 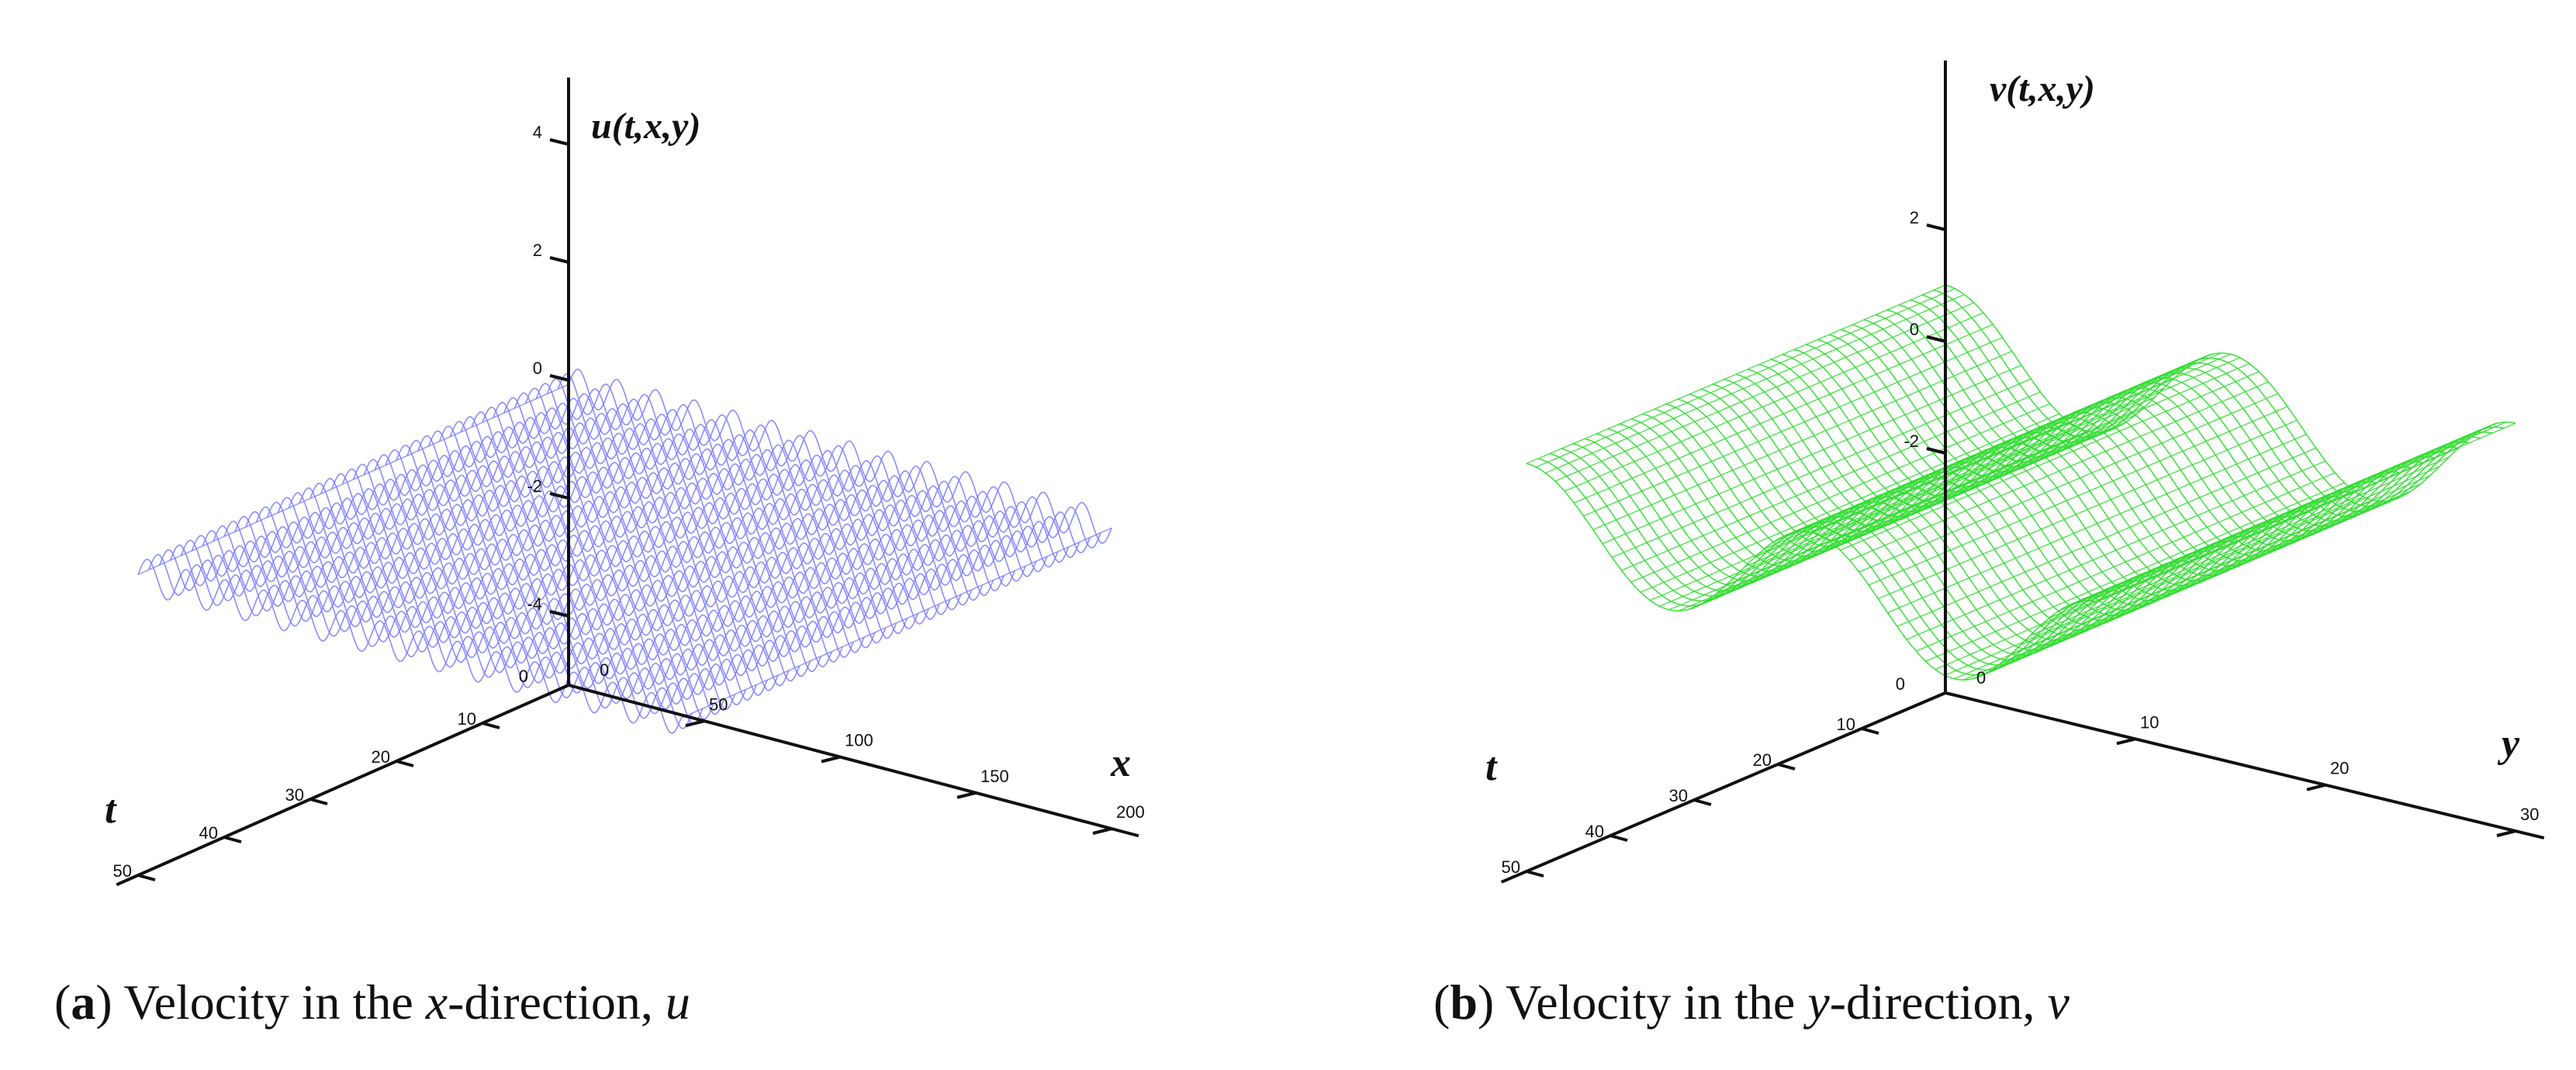 What do you see at coordinates (994, 776) in the screenshot?
I see `x-tick-label-150: 150` at bounding box center [994, 776].